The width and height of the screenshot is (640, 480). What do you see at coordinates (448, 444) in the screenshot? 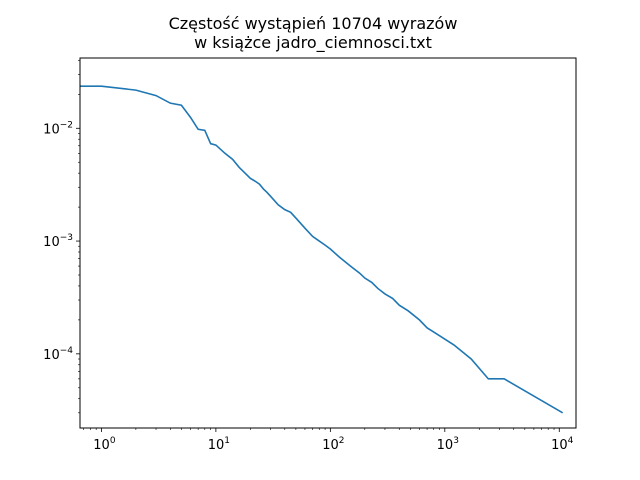
I see `x-tick-label: 10³` at bounding box center [448, 444].